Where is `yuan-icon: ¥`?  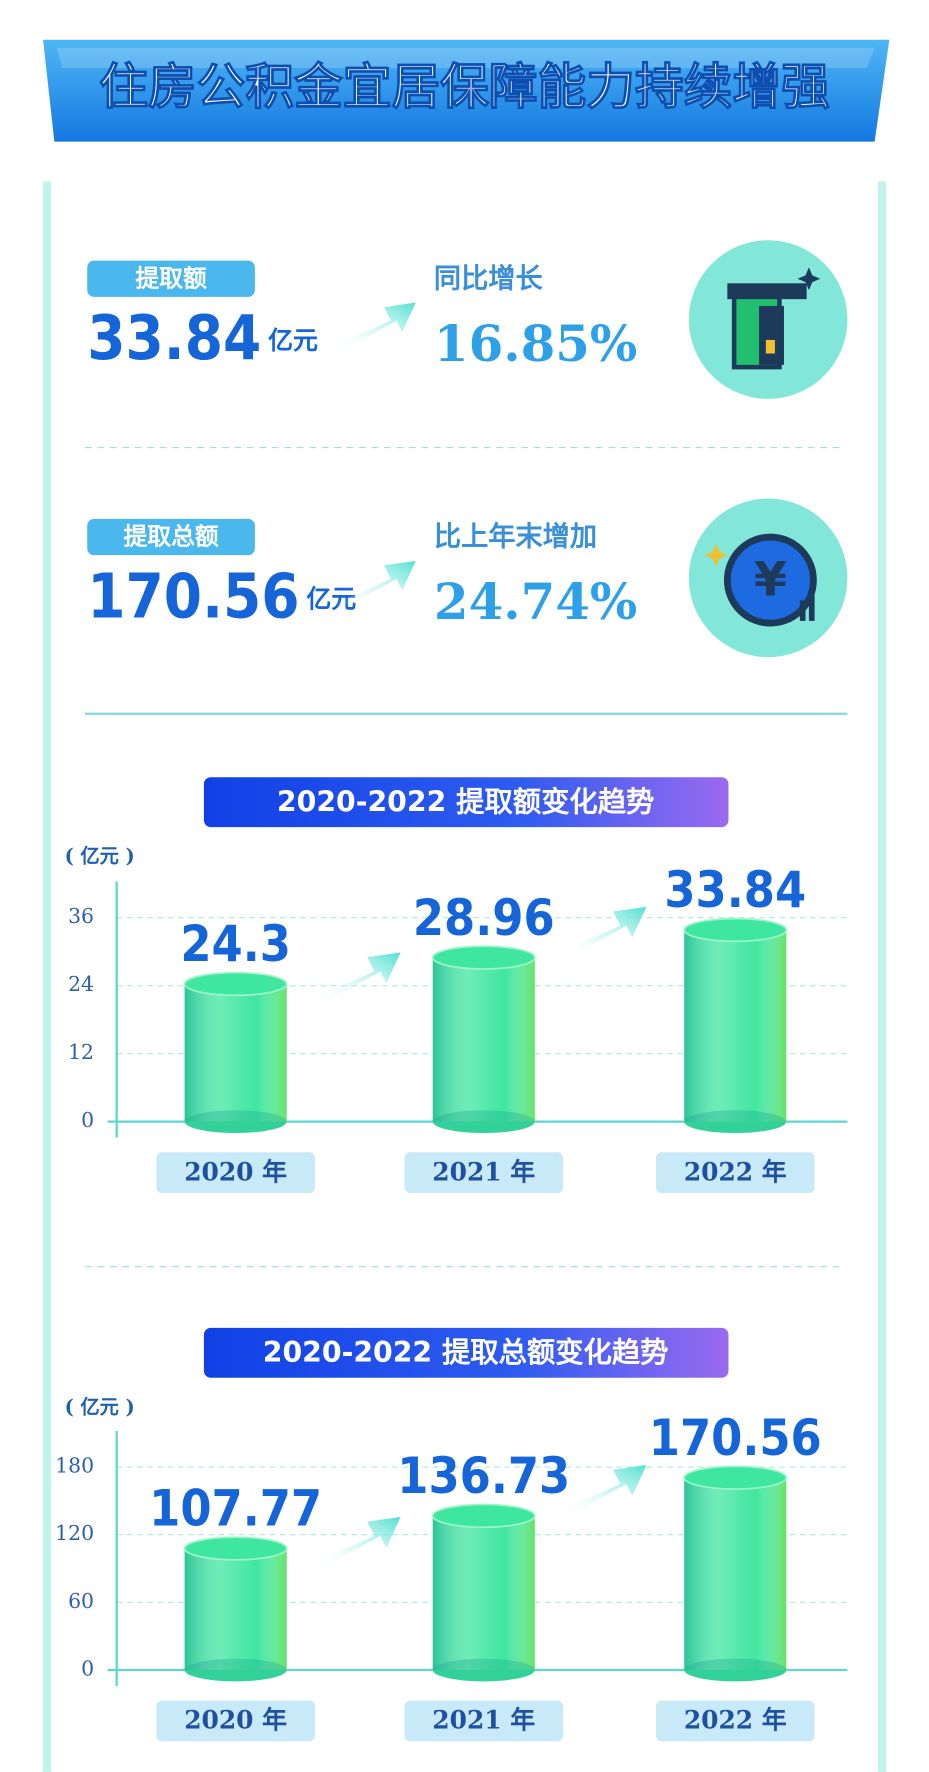 yuan-icon: ¥ is located at coordinates (768, 578).